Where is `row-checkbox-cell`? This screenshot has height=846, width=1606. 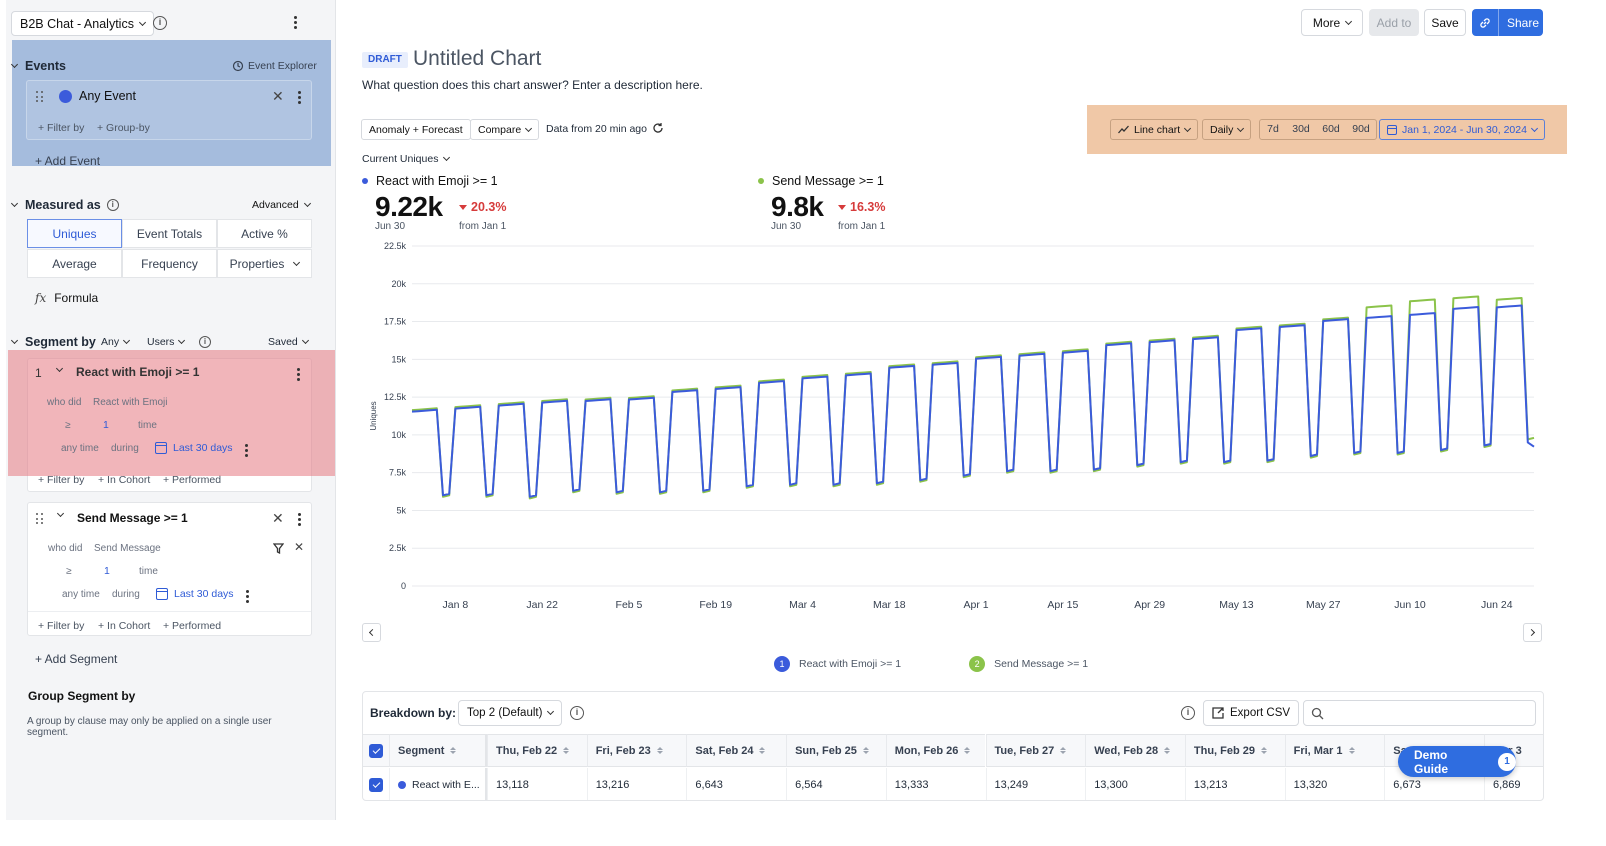 row-checkbox-cell is located at coordinates (376, 784).